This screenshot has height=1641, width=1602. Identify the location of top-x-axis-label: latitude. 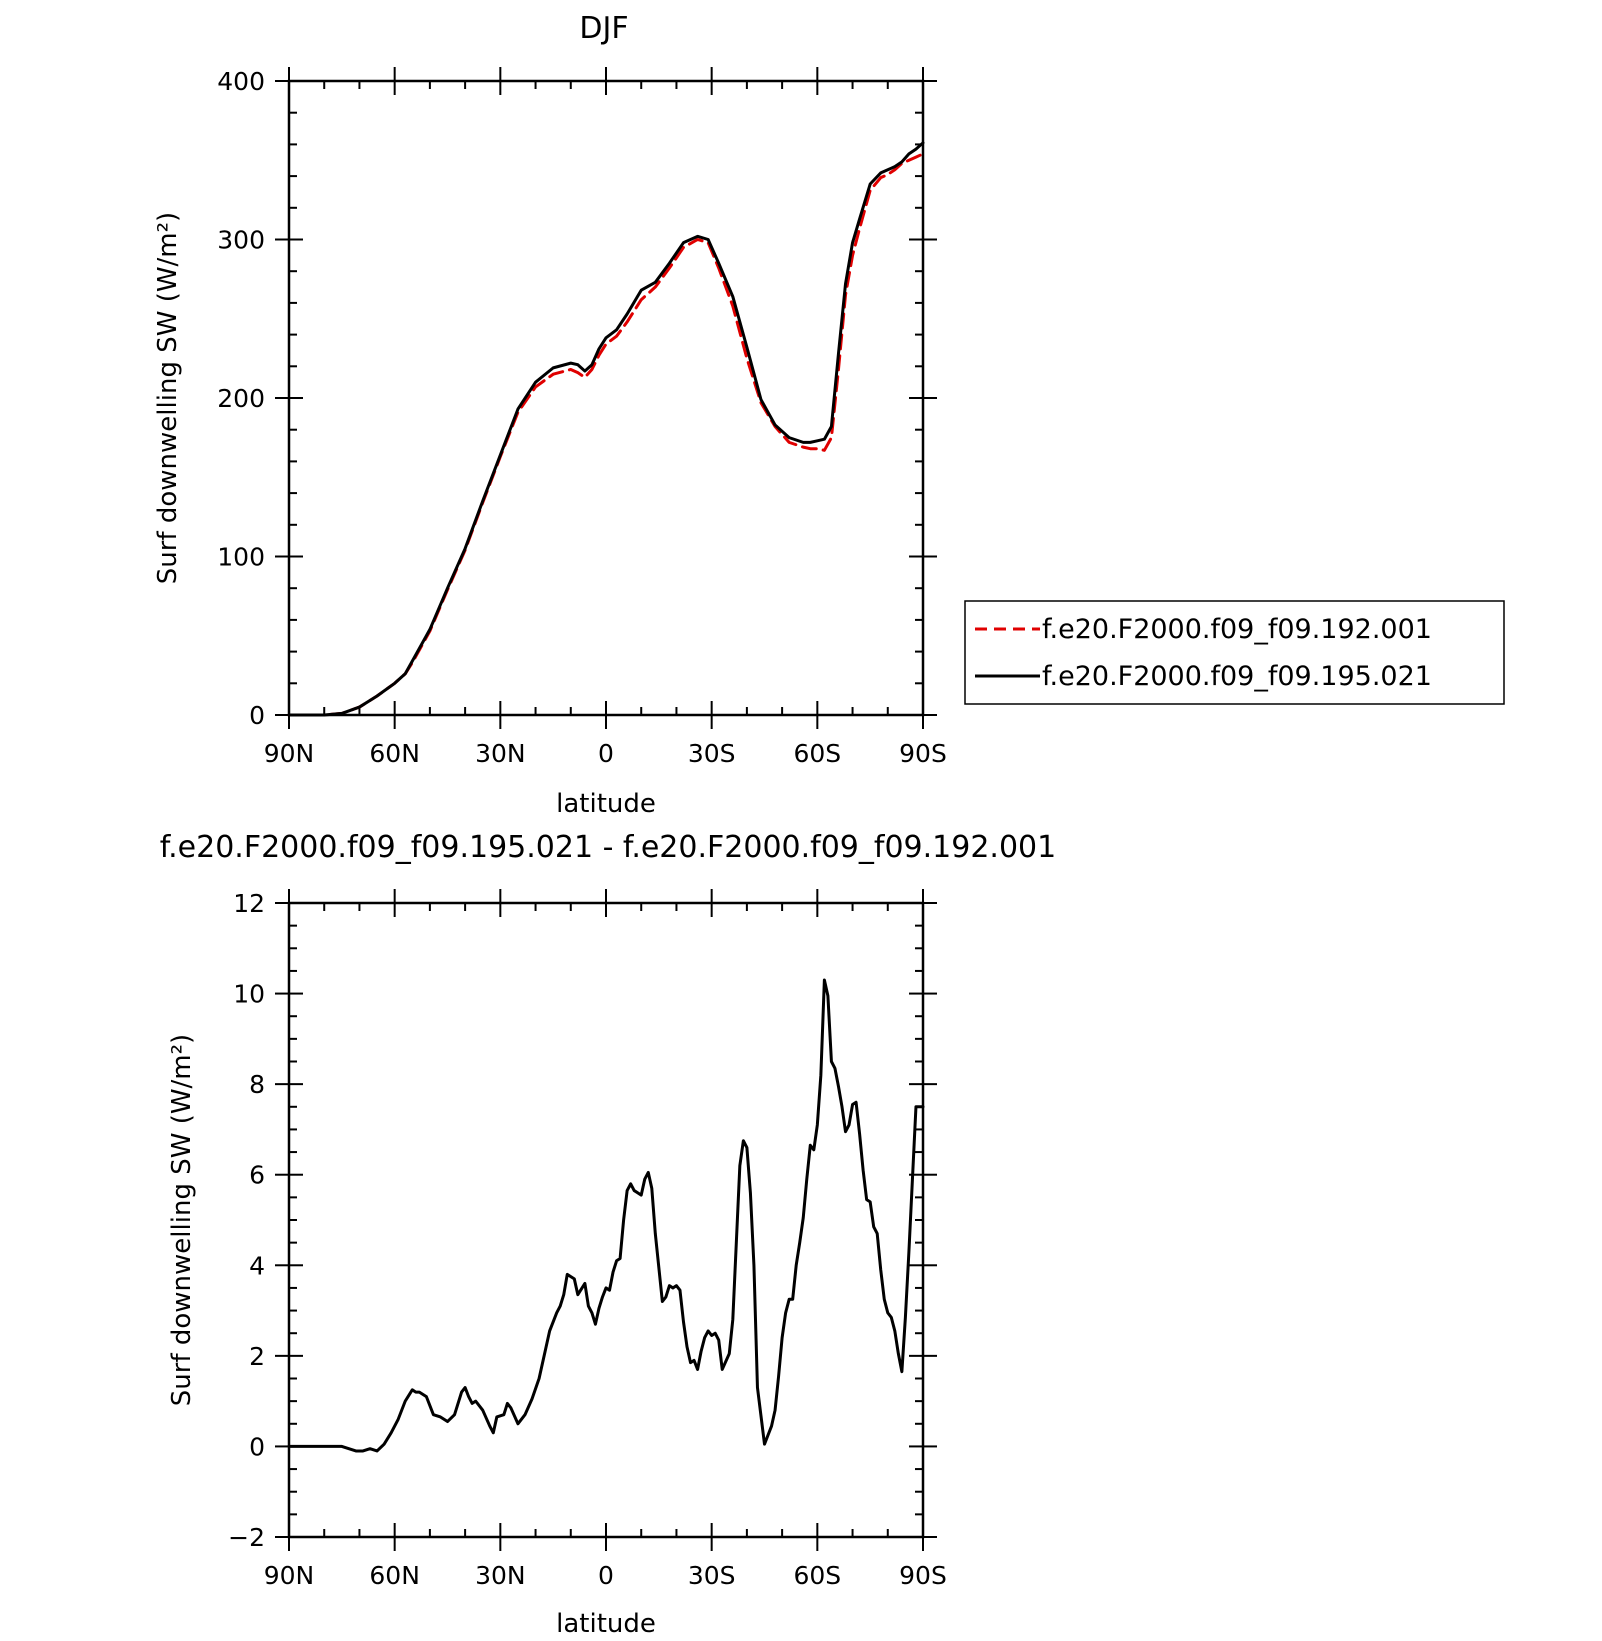
(606, 804).